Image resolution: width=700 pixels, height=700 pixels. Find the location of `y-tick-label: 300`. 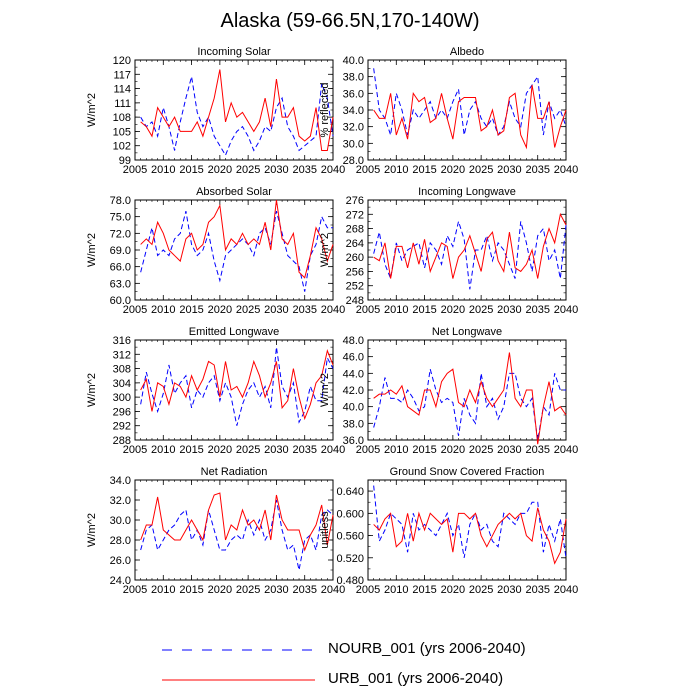

y-tick-label: 300 is located at coordinates (122, 398).